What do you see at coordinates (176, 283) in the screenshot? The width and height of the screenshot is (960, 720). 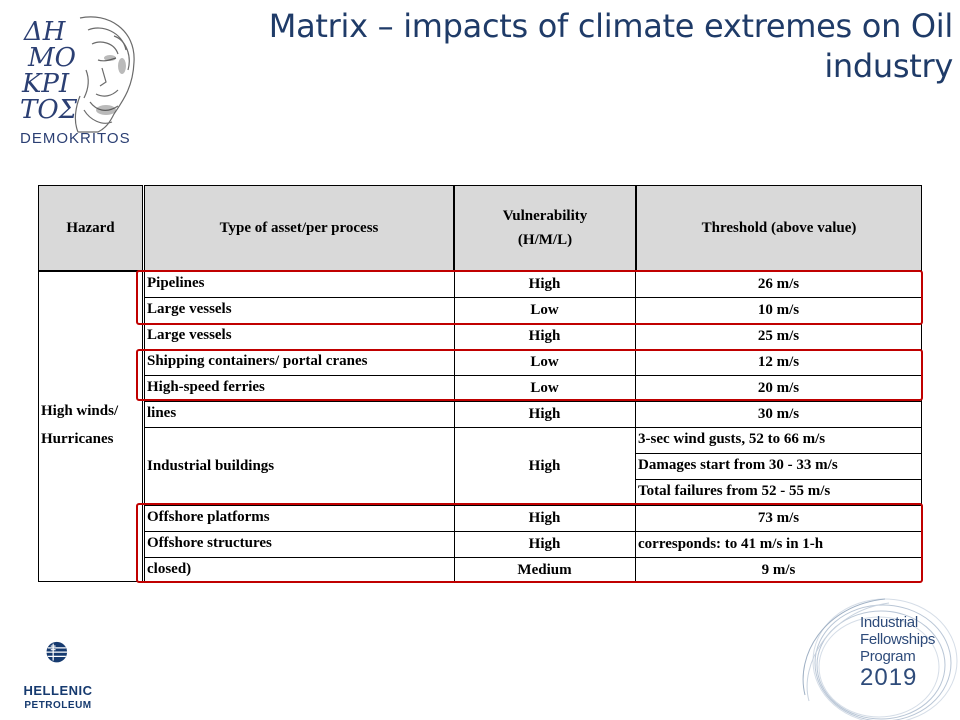 I see `row-0-asset: Pipelines` at bounding box center [176, 283].